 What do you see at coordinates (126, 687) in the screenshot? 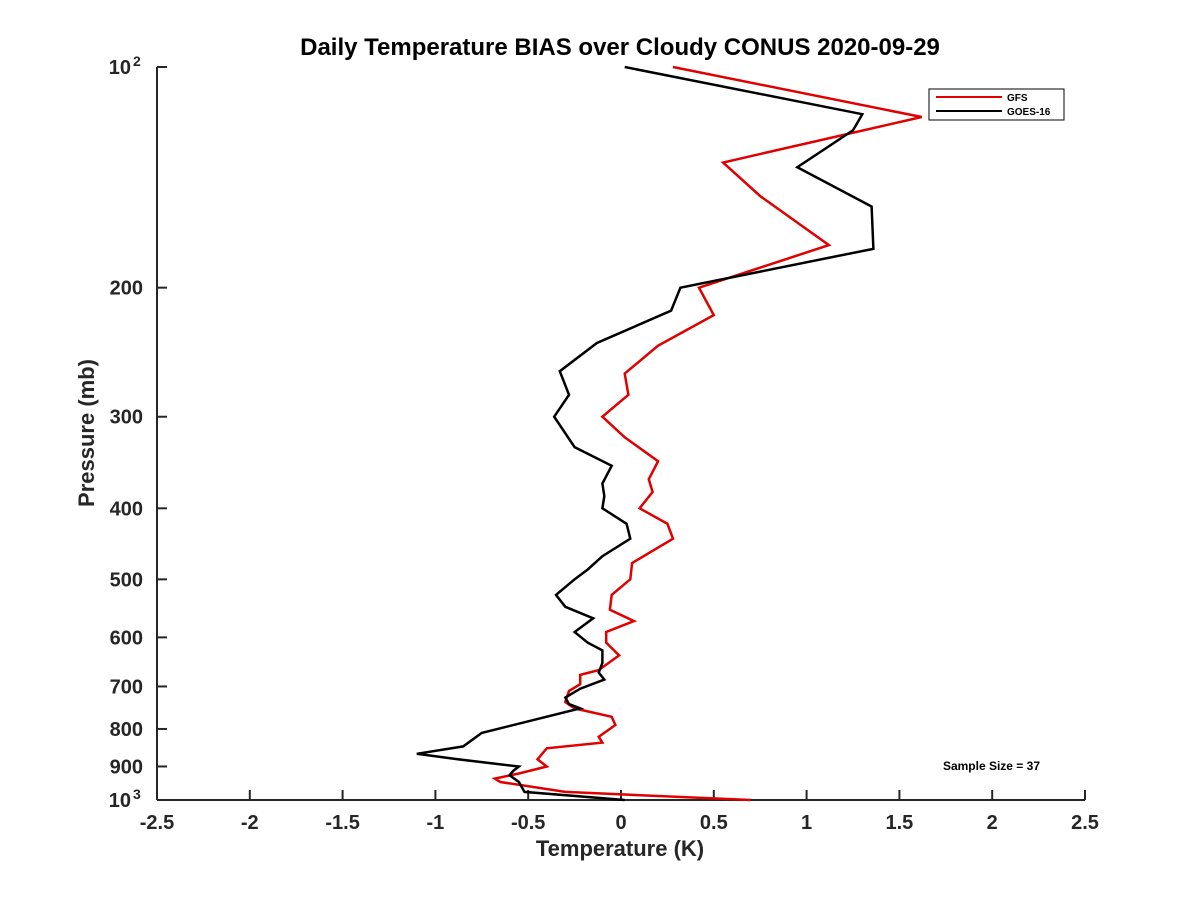
I see `y-tick-label: 700` at bounding box center [126, 687].